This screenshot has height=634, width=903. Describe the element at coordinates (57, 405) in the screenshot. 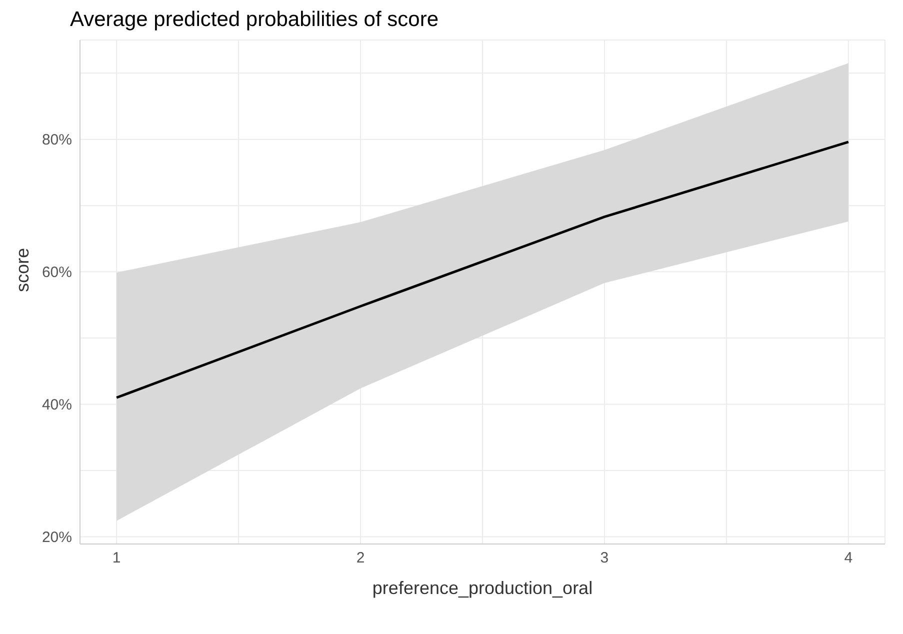

I see `y-tick-label: 40%` at that location.